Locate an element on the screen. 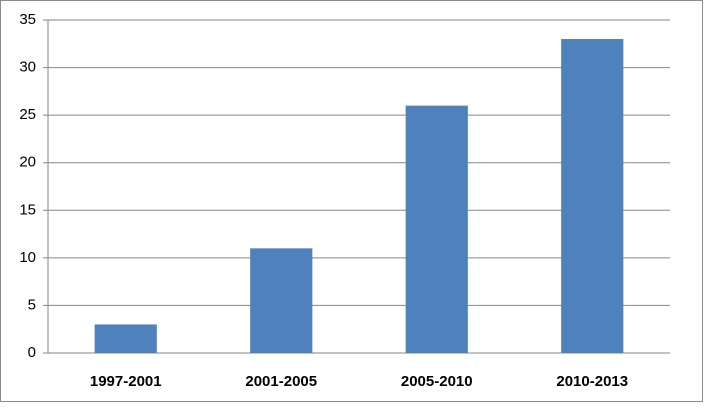  x-tick-label: 2001-2005 is located at coordinates (281, 381).